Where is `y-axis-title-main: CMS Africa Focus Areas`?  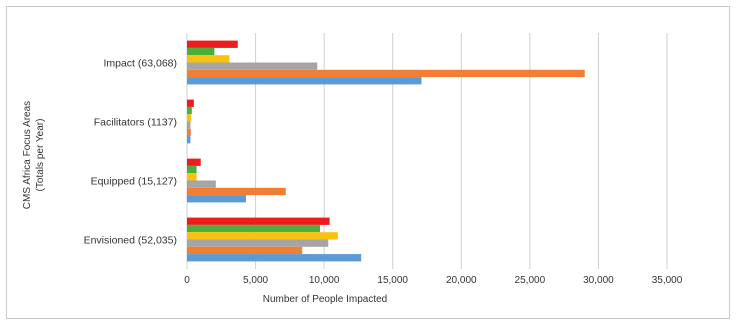 y-axis-title-main: CMS Africa Focus Areas is located at coordinates (27, 155).